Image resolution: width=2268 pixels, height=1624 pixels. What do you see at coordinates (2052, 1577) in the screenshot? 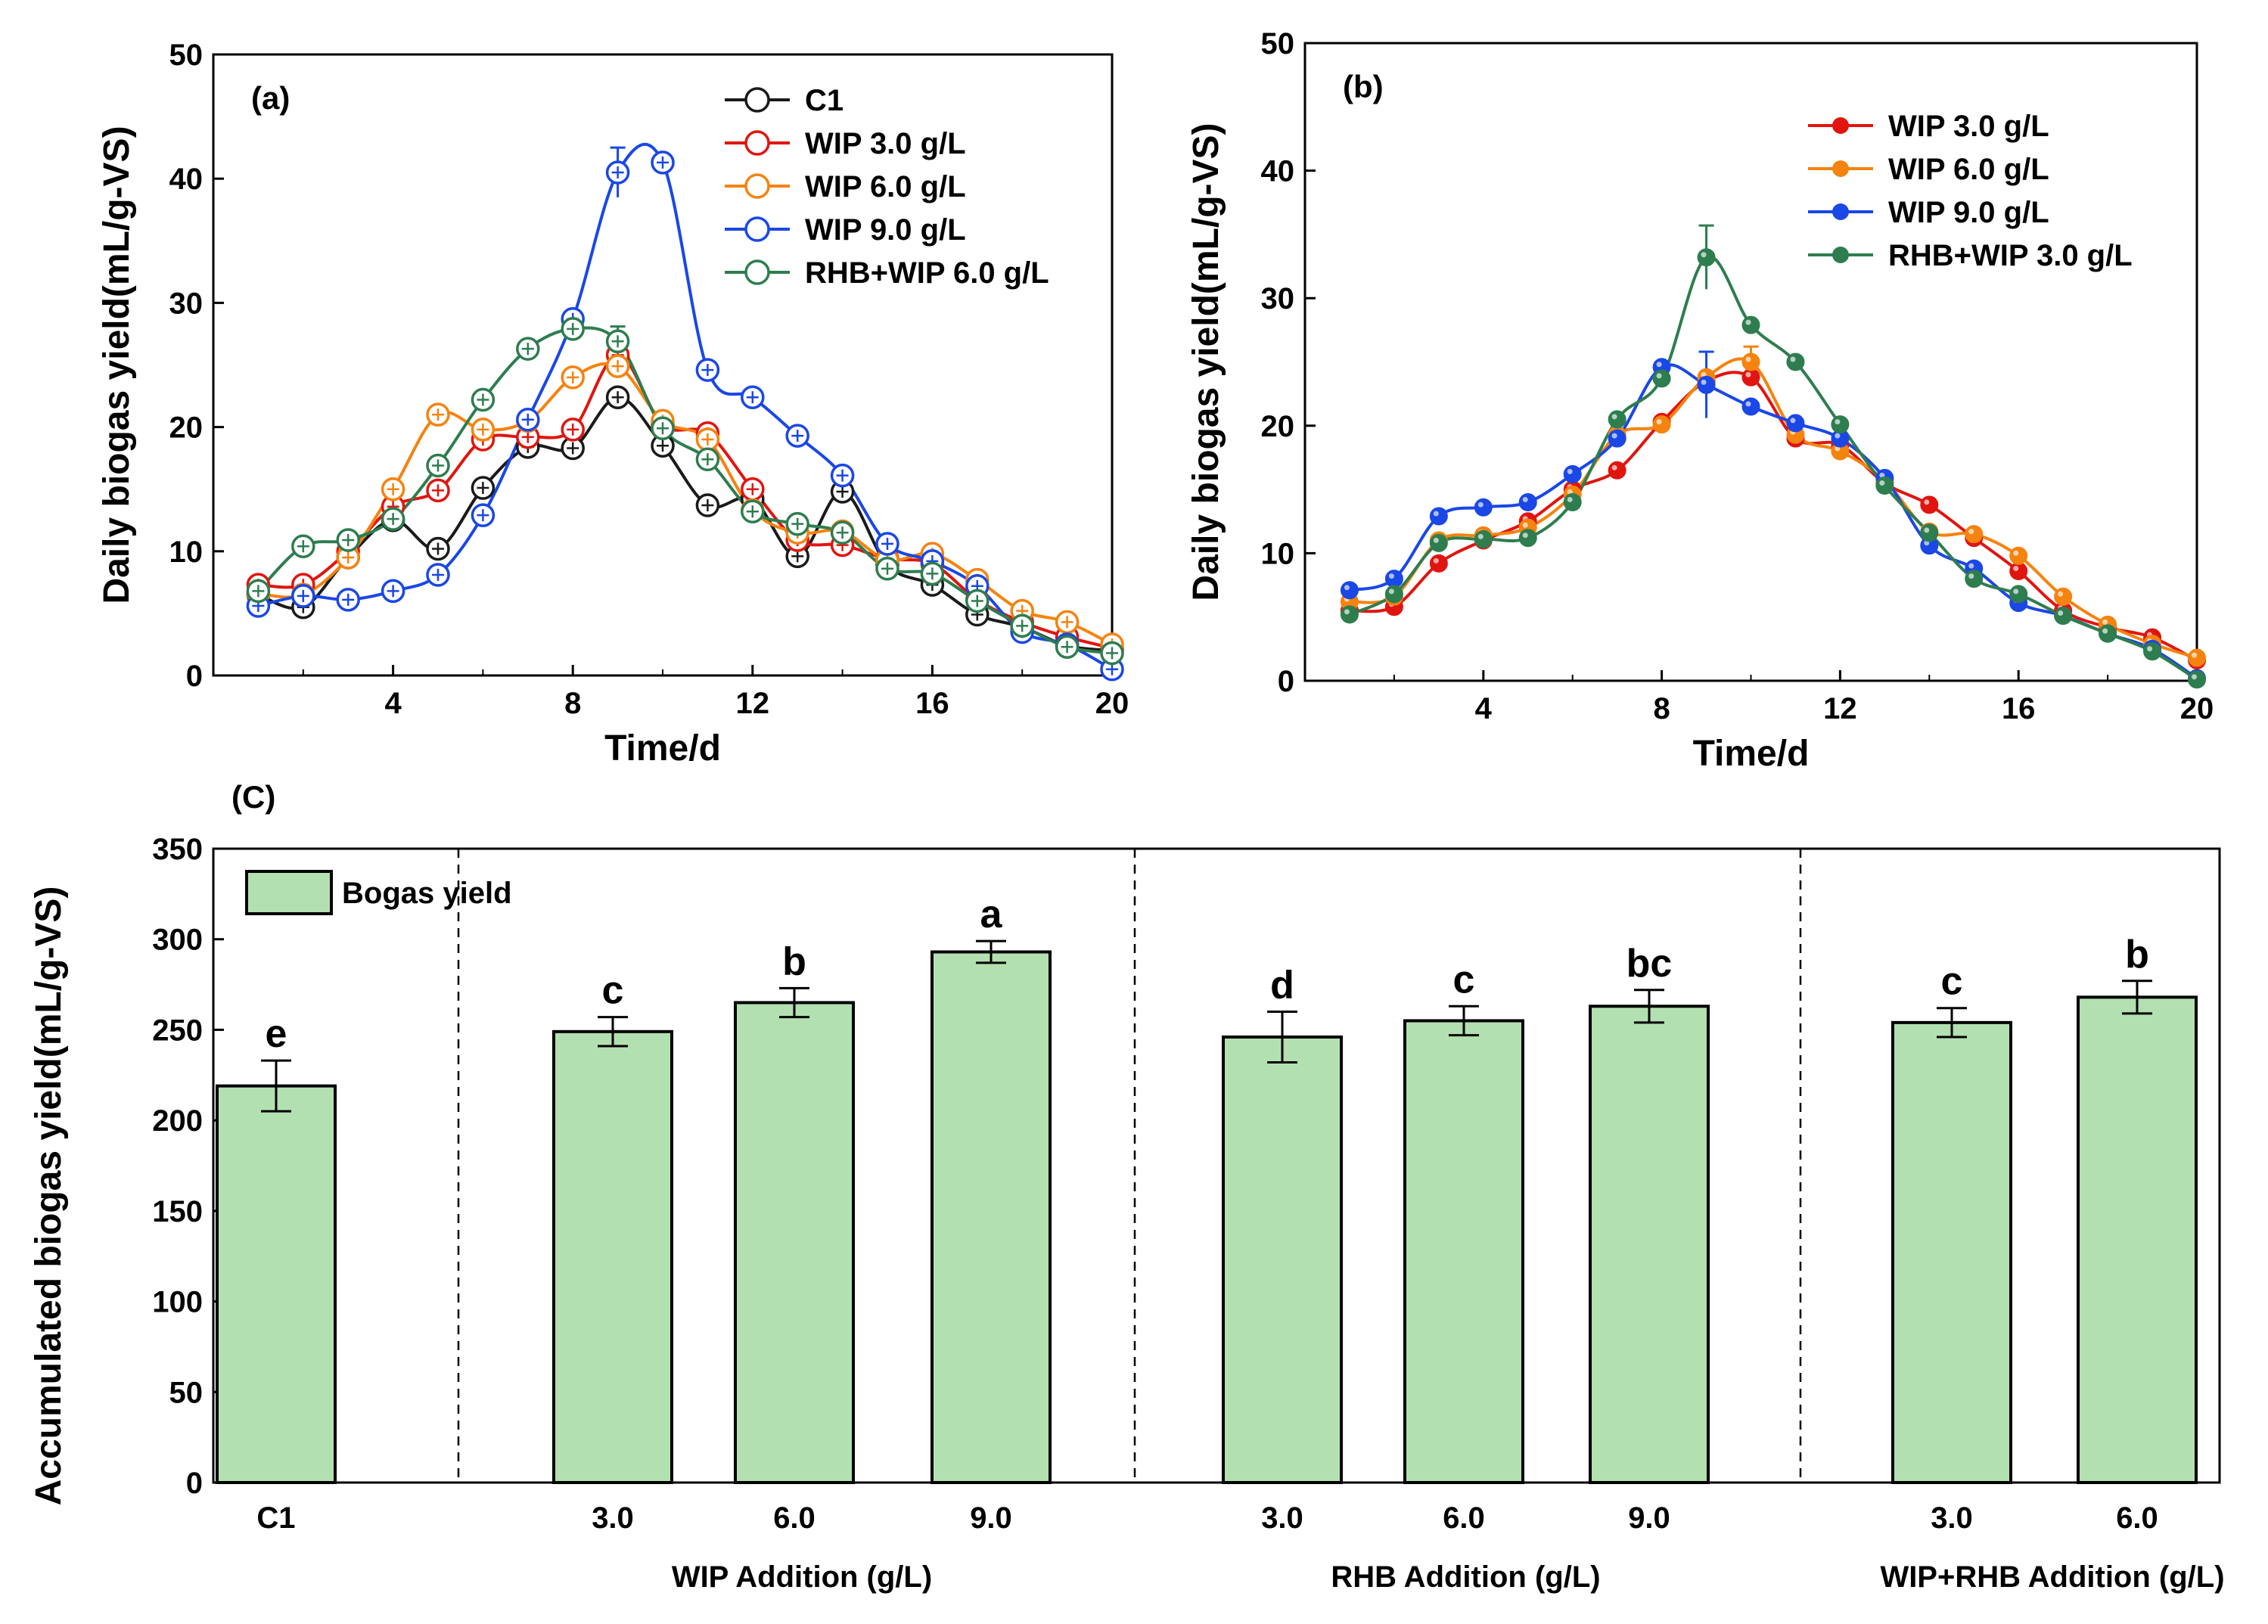
I see `panel-c-group-label: WIP+RHB Addition (g/L)` at bounding box center [2052, 1577].